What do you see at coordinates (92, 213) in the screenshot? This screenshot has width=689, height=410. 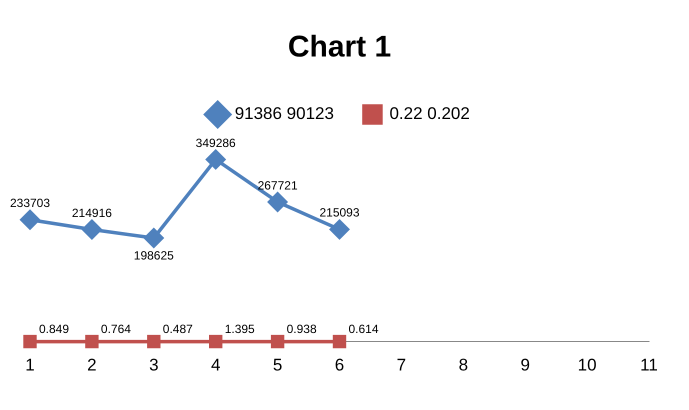 I see `data-label: 214916` at bounding box center [92, 213].